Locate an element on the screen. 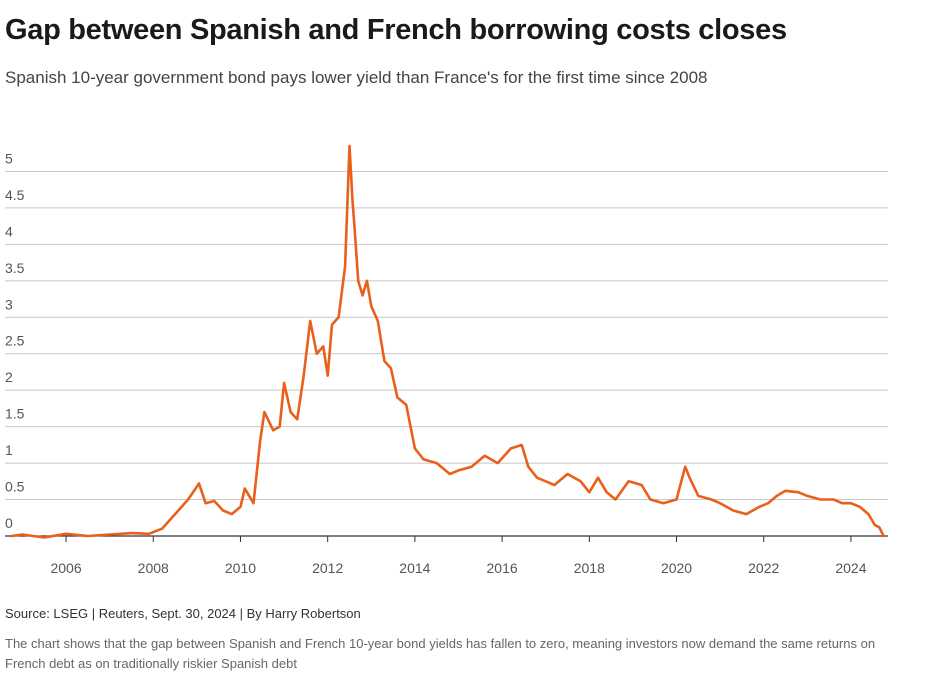 This screenshot has height=686, width=951. x-tick-label: 2024 is located at coordinates (850, 568).